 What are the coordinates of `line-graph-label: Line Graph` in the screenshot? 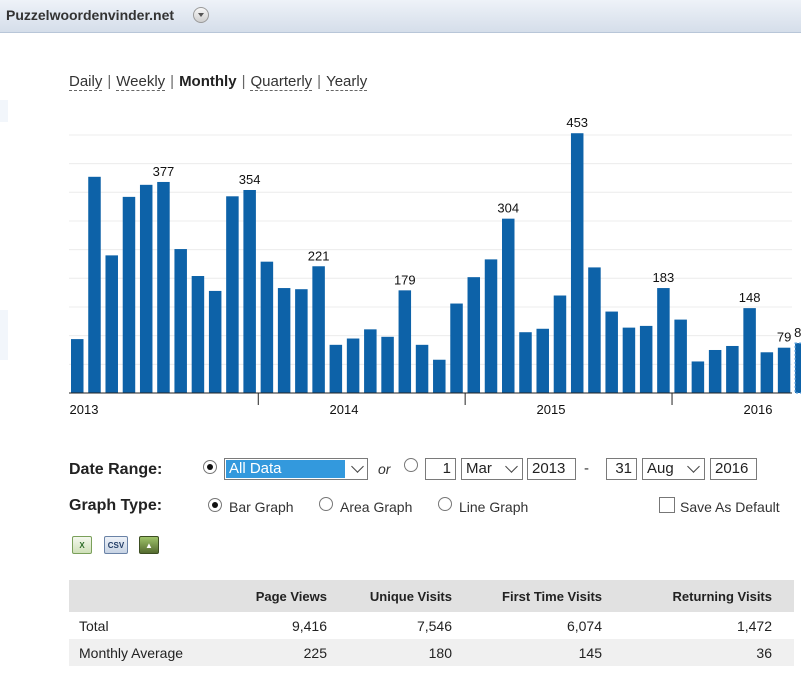 It's located at (494, 507).